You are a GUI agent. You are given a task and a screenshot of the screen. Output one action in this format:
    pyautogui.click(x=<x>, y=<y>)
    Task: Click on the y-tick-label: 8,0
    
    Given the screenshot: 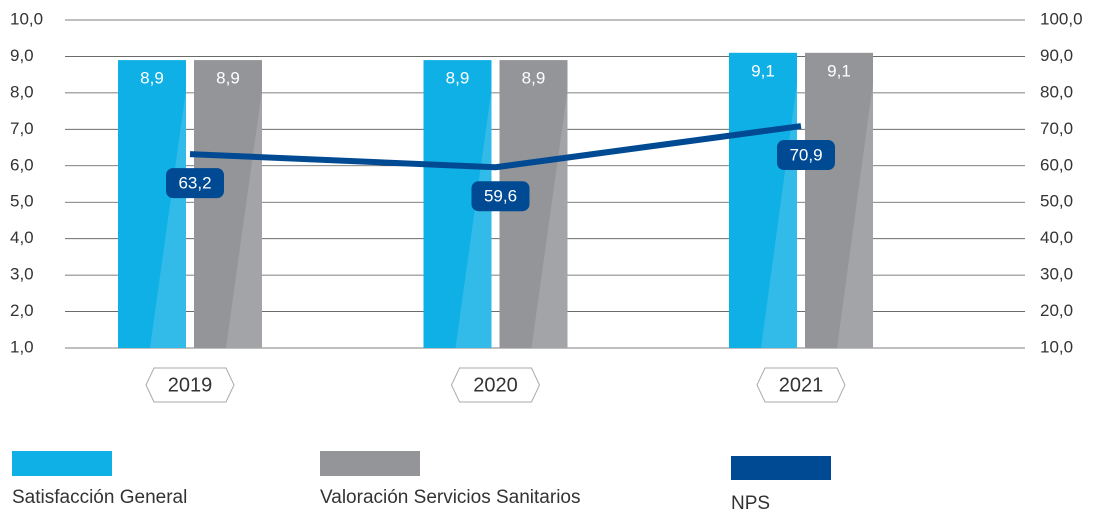 What is the action you would take?
    pyautogui.click(x=22, y=91)
    